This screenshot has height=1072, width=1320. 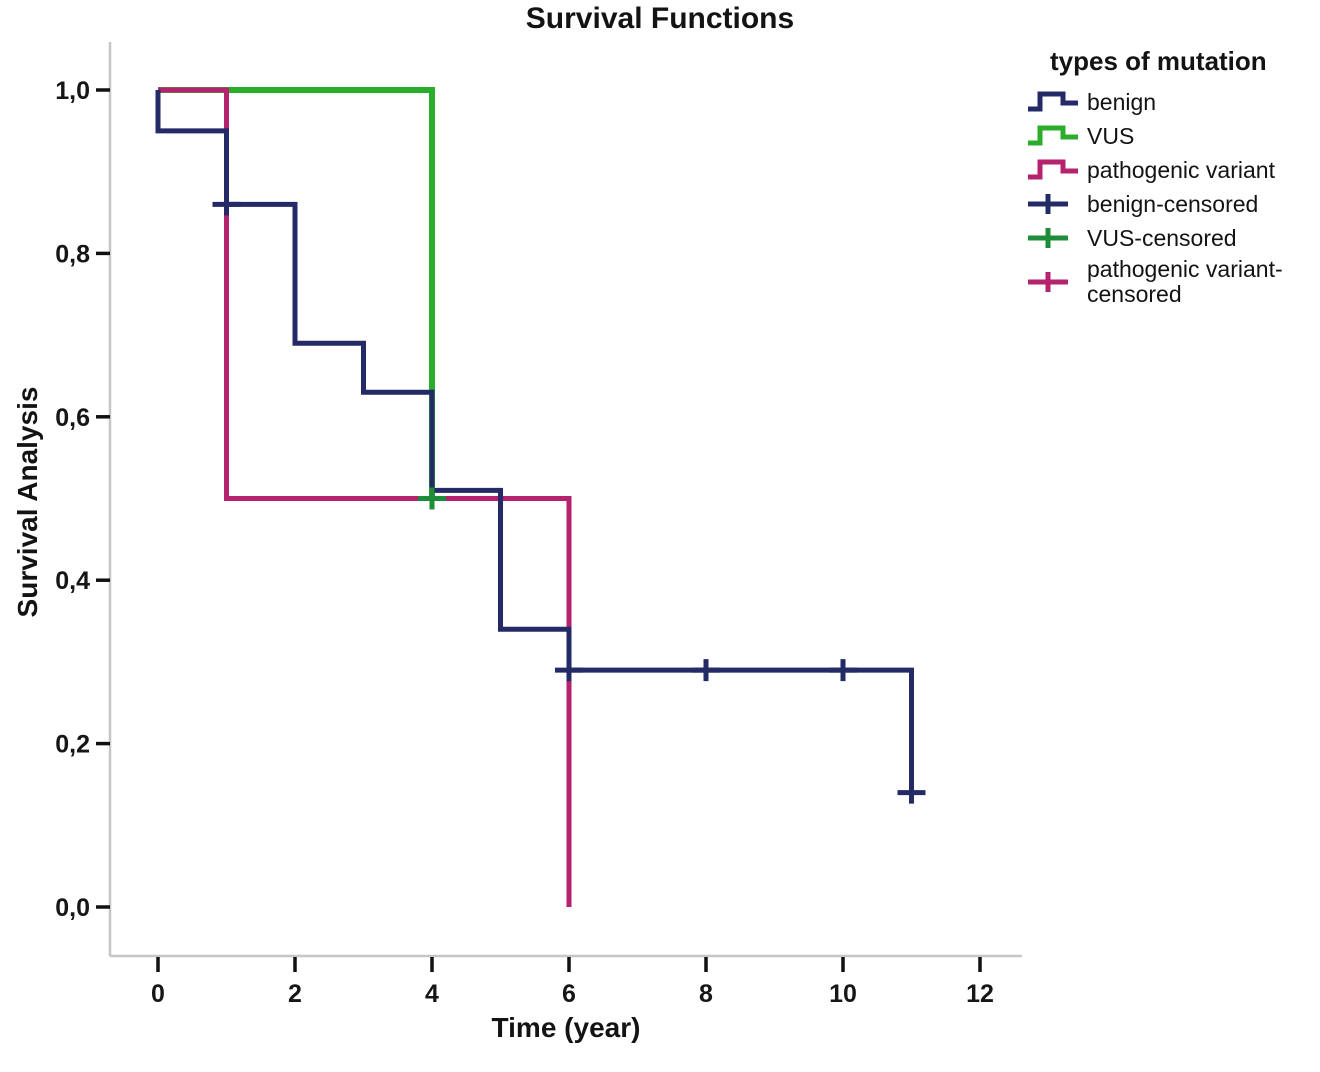 What do you see at coordinates (1173, 136) in the screenshot?
I see `legend-item-vus: VUS` at bounding box center [1173, 136].